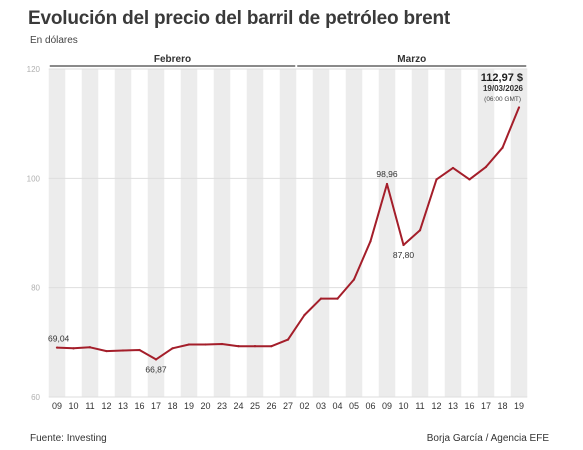 The image size is (583, 450). Describe the element at coordinates (68, 438) in the screenshot. I see `source-note: Fuente: Investing` at that location.